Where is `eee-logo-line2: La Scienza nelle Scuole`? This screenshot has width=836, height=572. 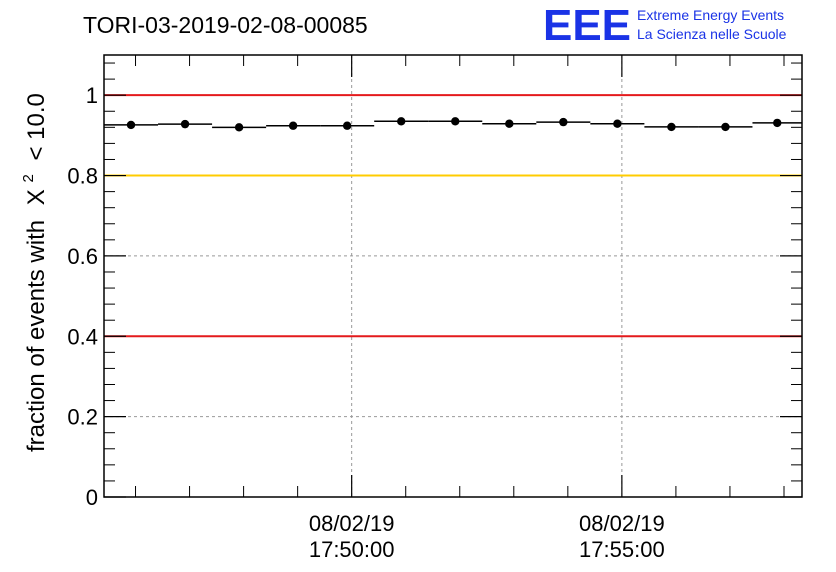 eee-logo-line2: La Scienza nelle Scuole is located at coordinates (712, 34).